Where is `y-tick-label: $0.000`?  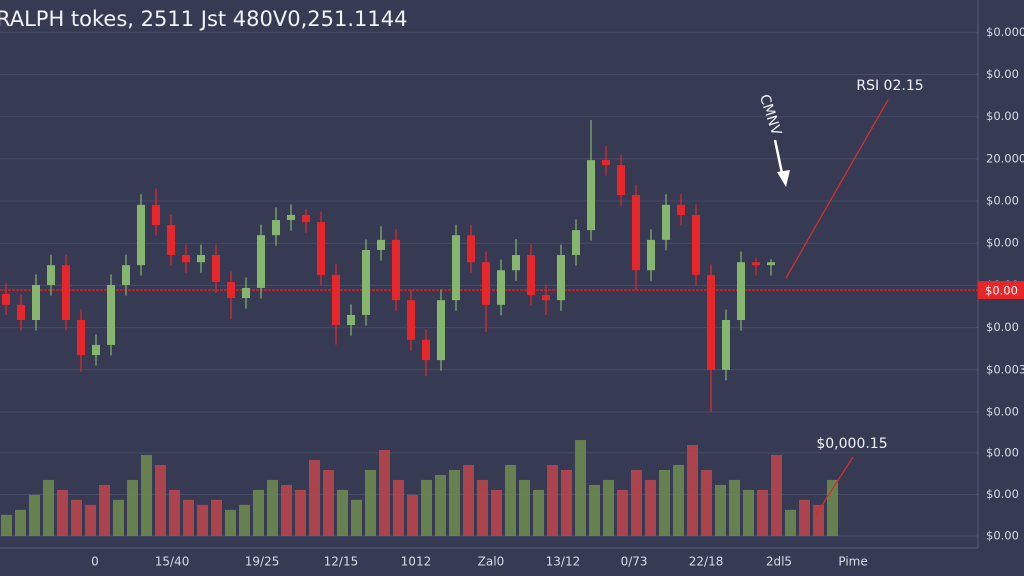 y-tick-label: $0.000 is located at coordinates (1005, 32).